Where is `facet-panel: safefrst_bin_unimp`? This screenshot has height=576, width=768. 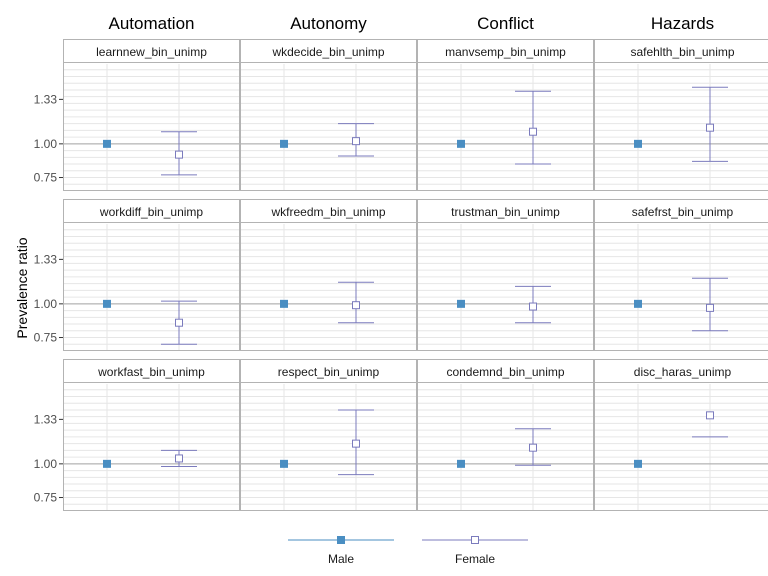
facet-panel: safefrst_bin_unimp is located at coordinates (681, 275).